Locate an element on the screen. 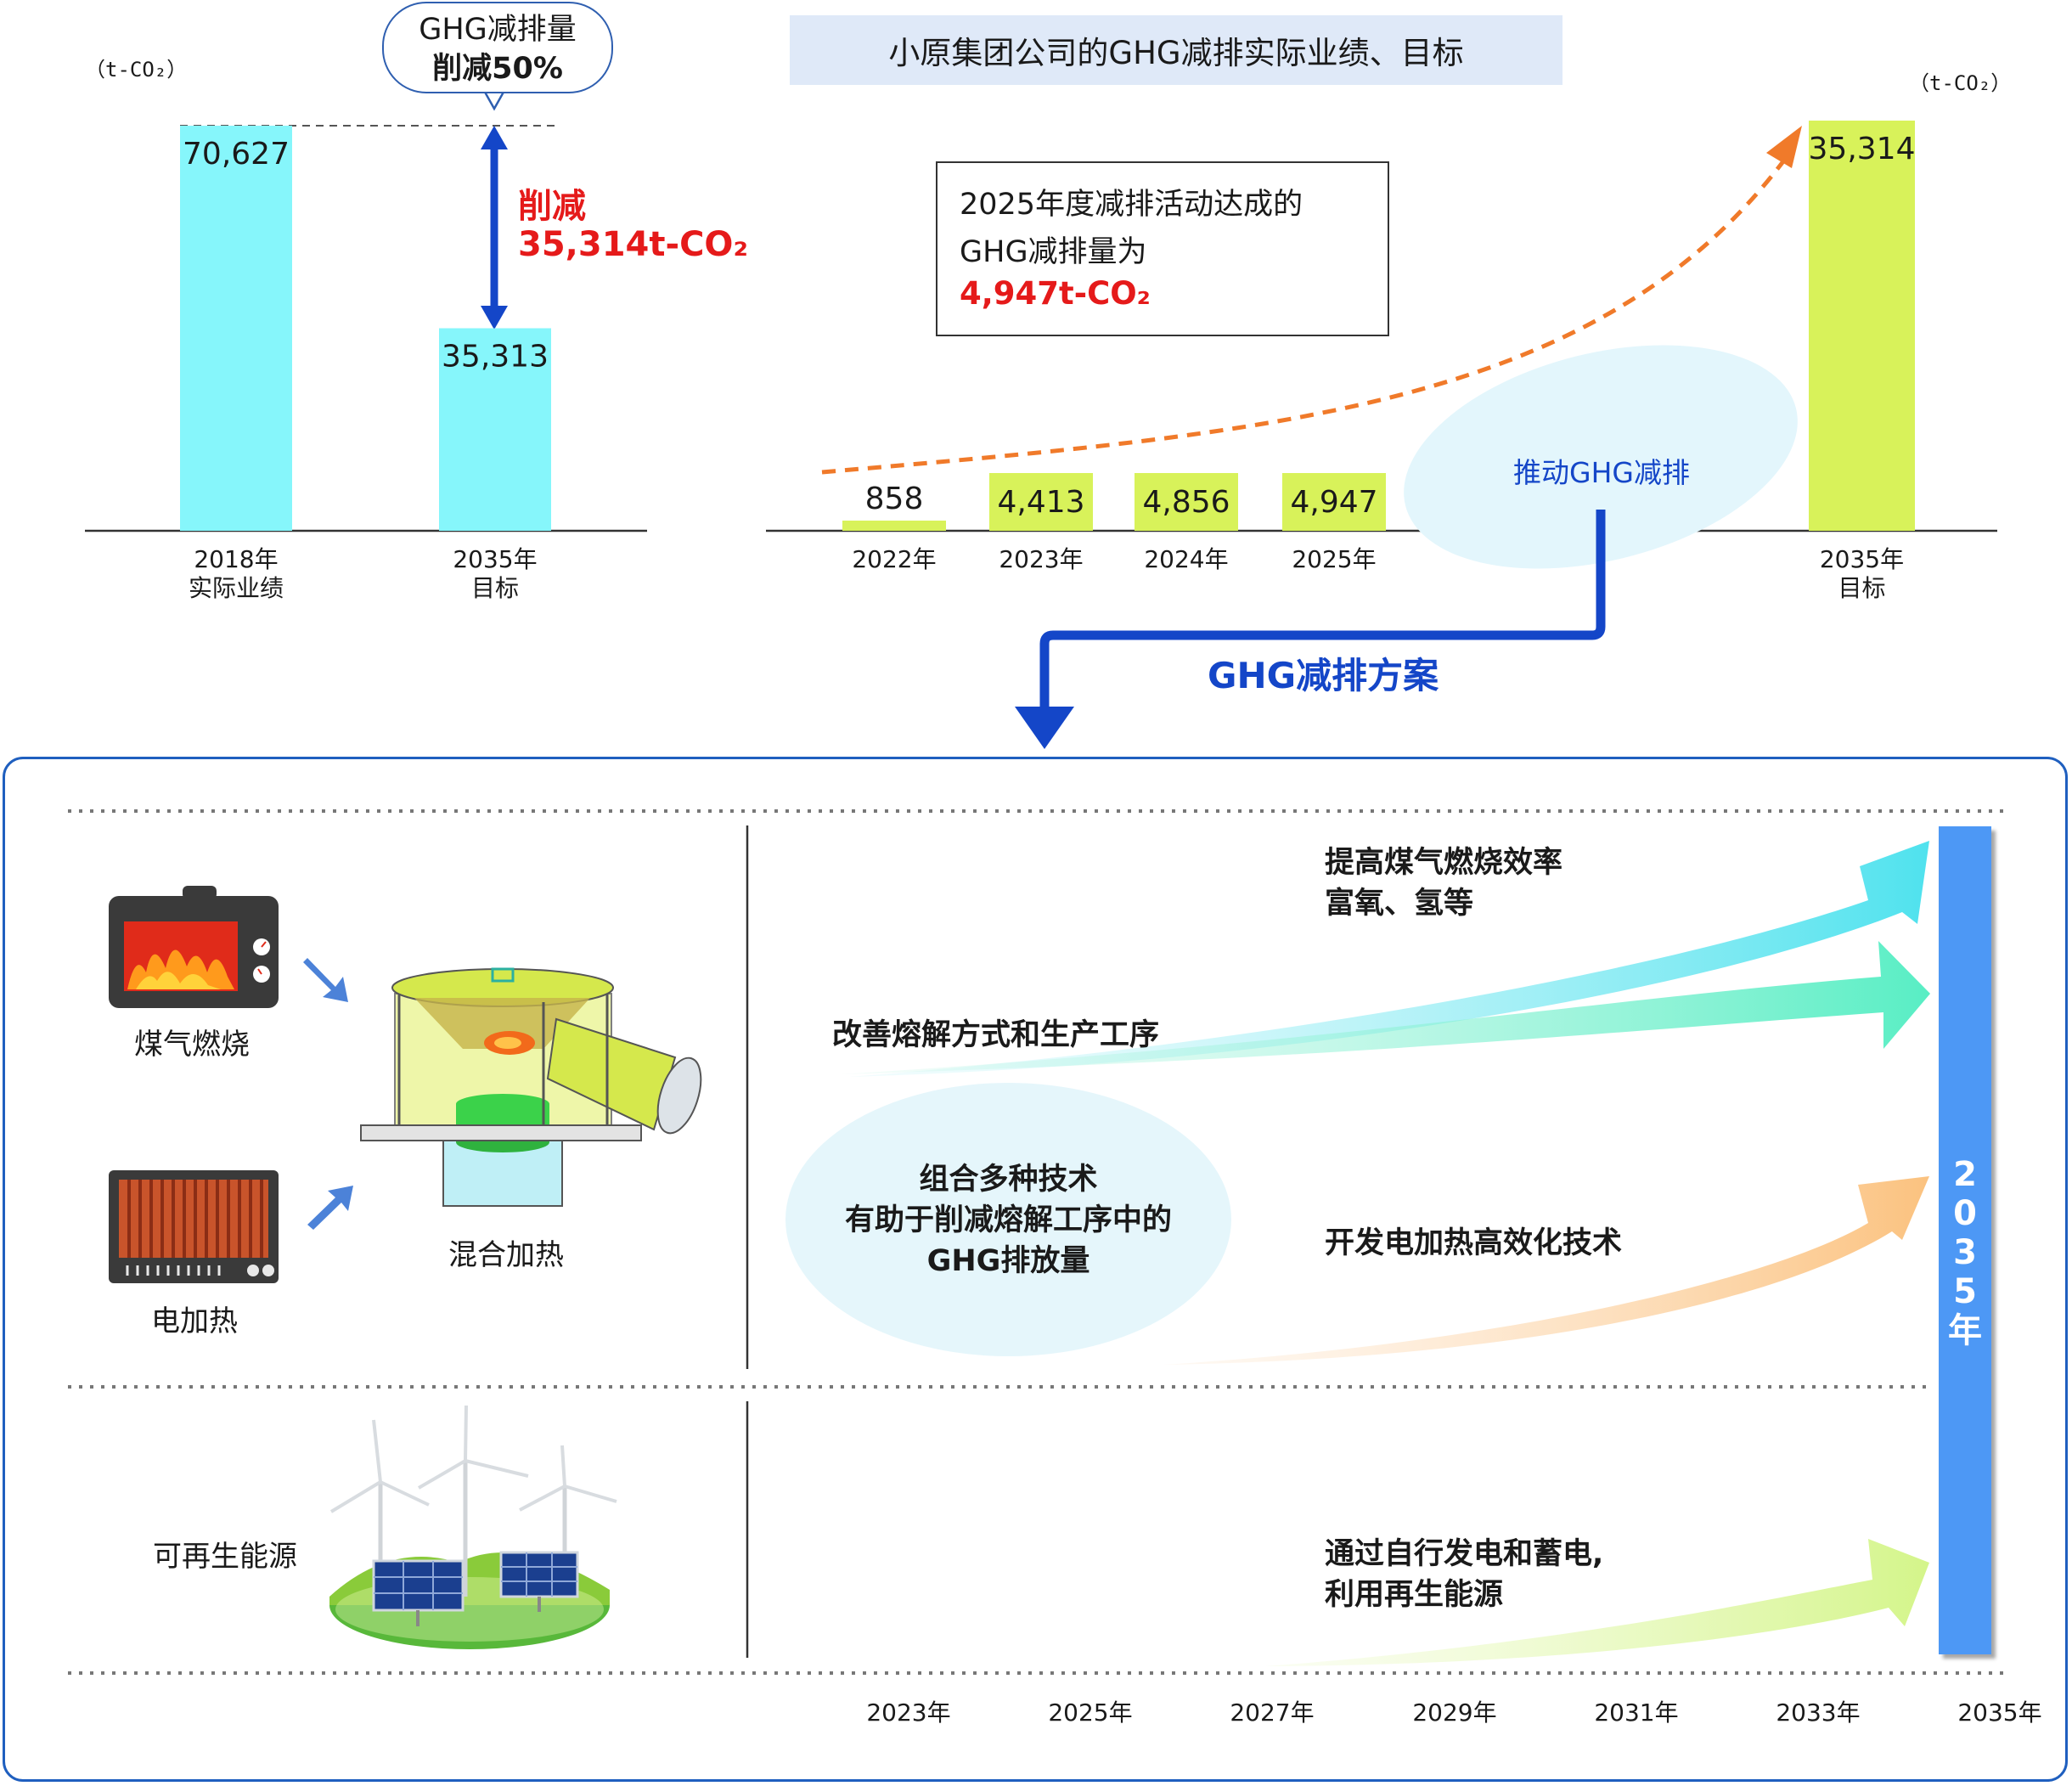 This screenshot has width=2072, height=1786. target-year-char: 0 is located at coordinates (1965, 1213).